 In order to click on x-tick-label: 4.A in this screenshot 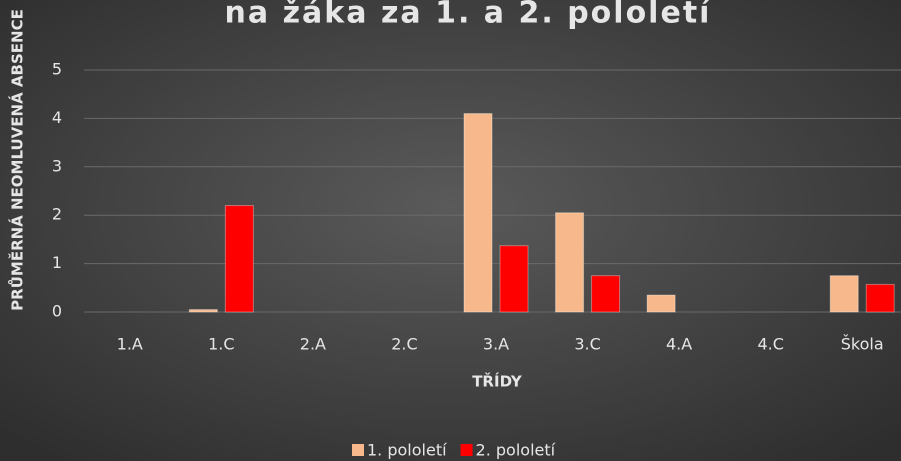, I will do `click(679, 344)`.